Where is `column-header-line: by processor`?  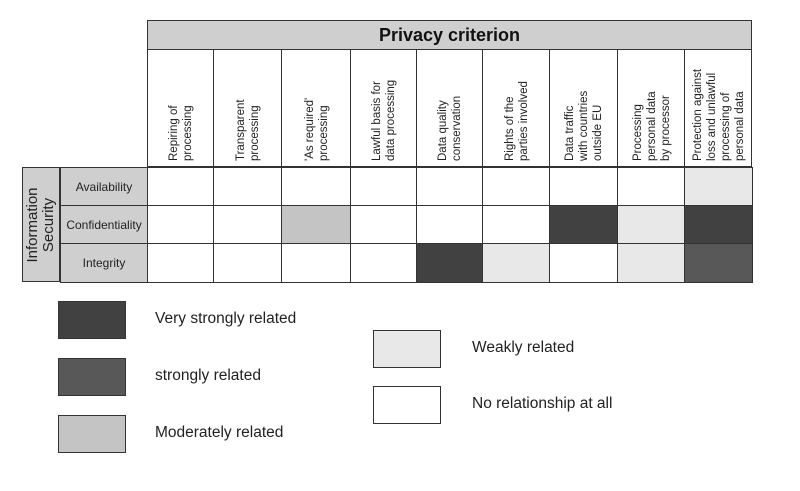
column-header-line: by processor is located at coordinates (665, 128).